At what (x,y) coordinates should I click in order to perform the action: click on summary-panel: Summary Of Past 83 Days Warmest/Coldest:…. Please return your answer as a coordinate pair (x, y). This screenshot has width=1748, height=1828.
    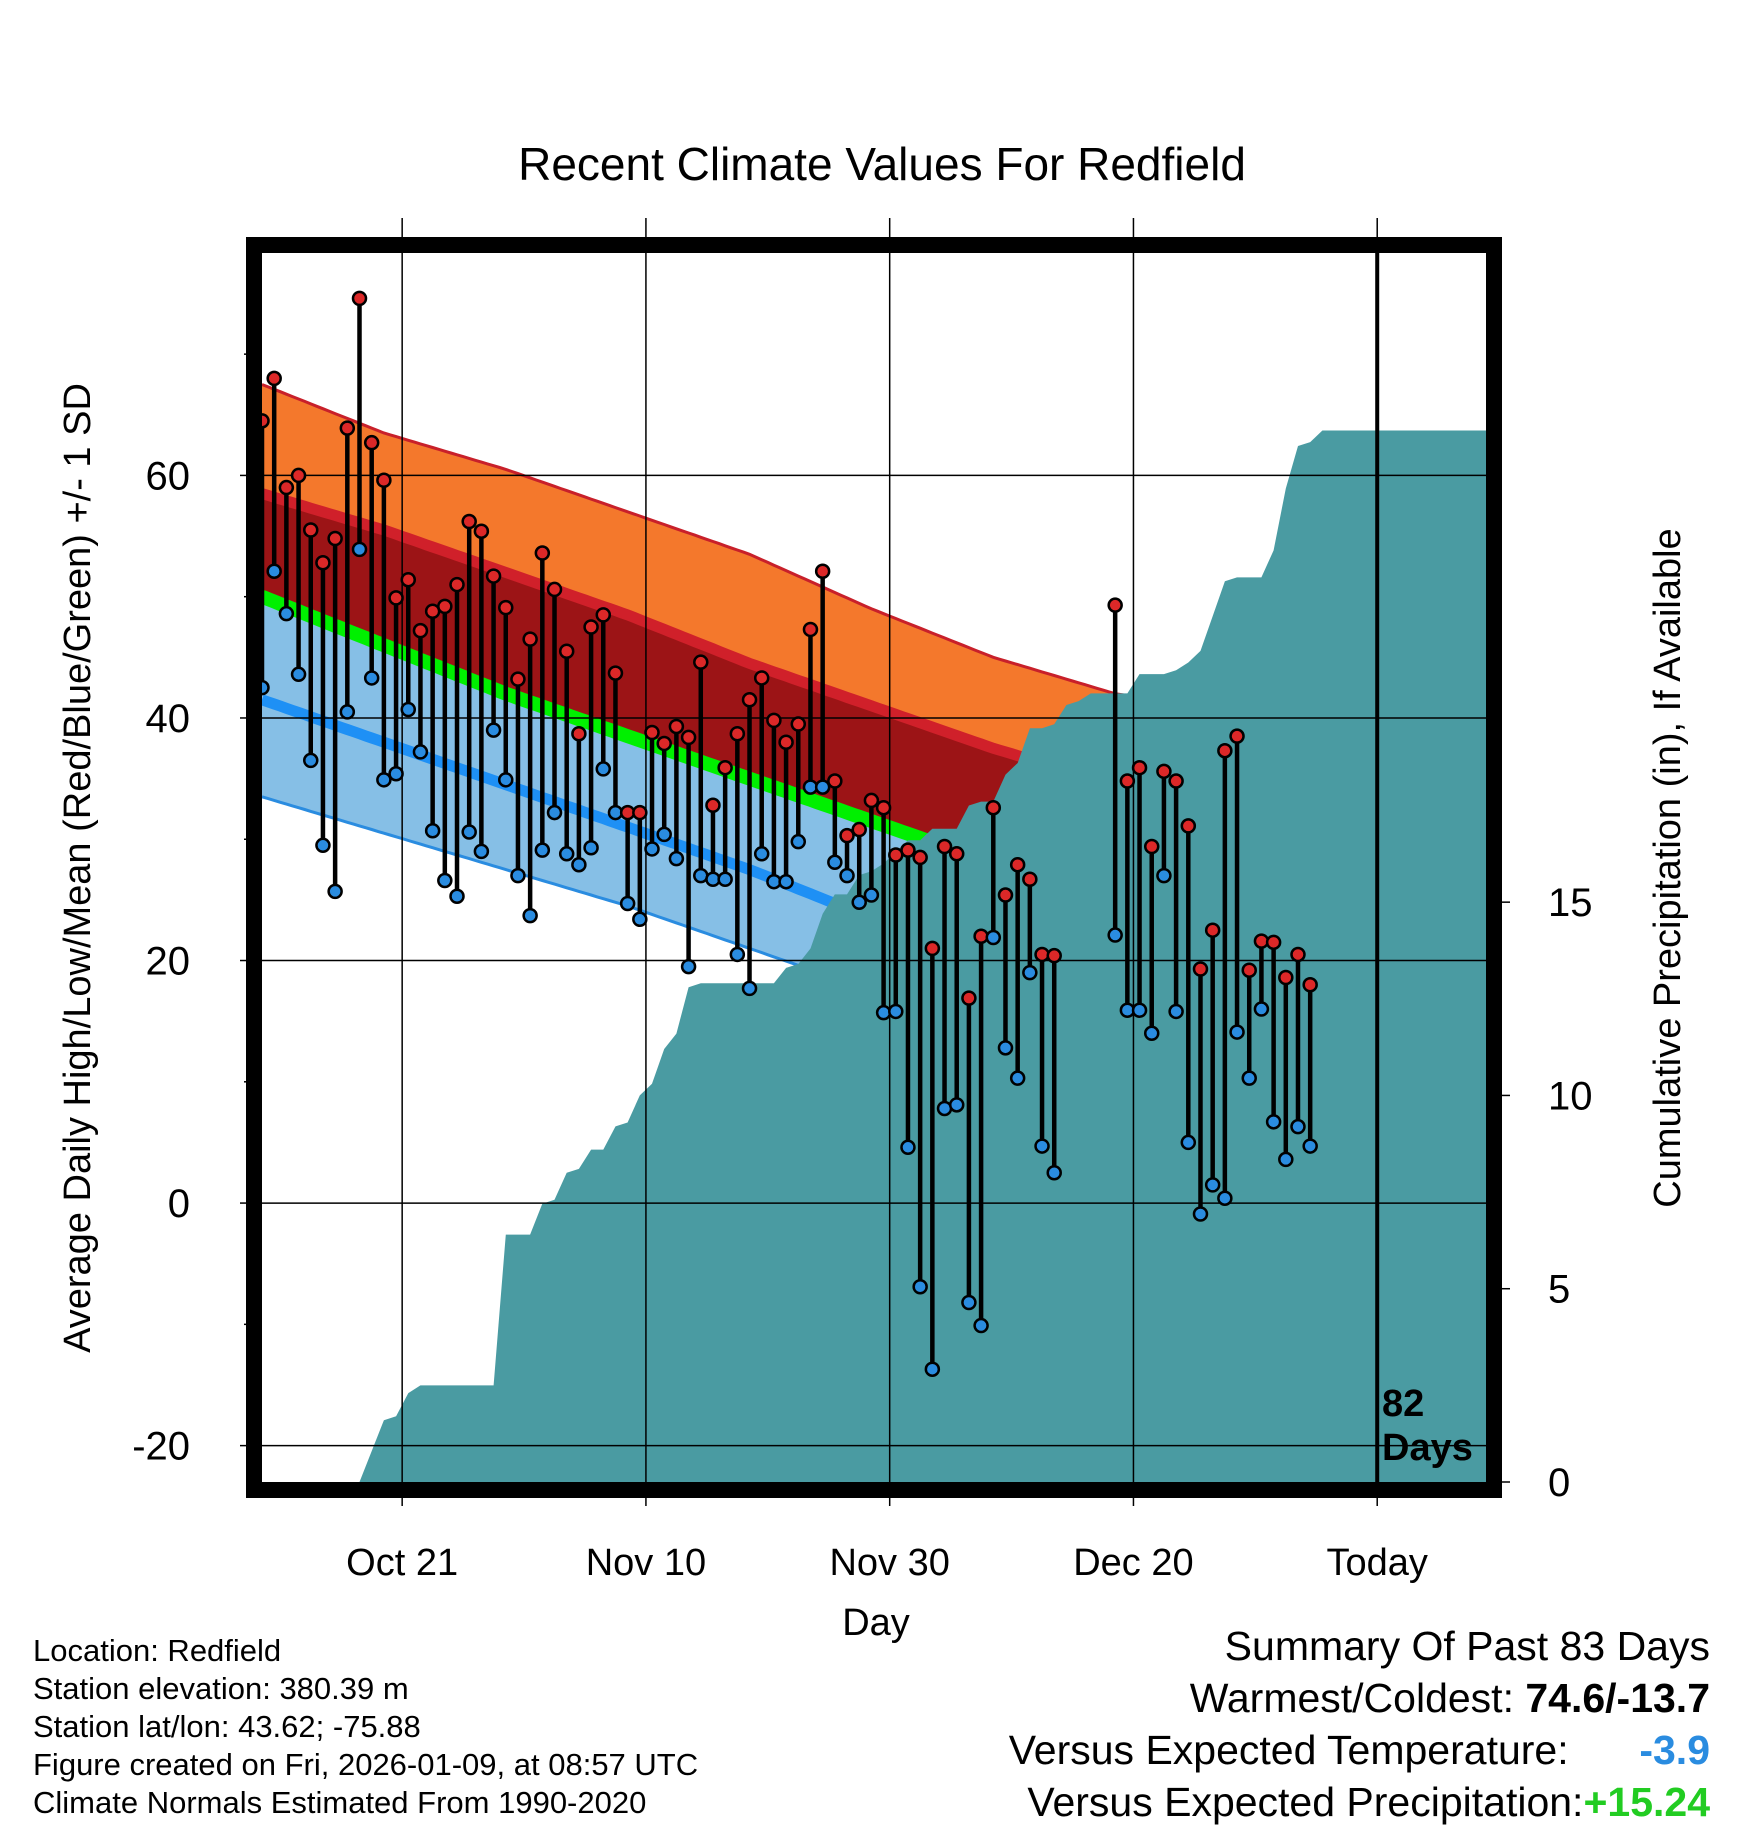
    Looking at the image, I should click on (1359, 1724).